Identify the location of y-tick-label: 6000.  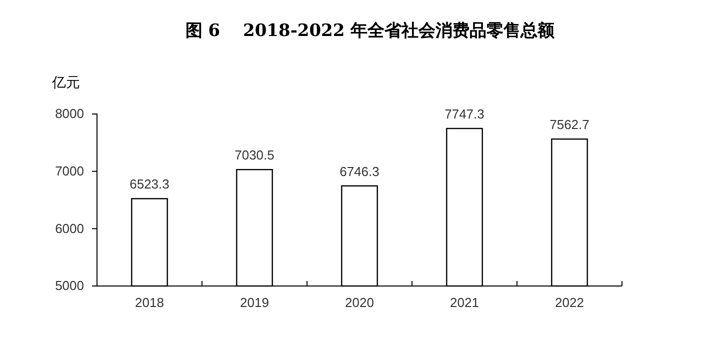
(69, 228).